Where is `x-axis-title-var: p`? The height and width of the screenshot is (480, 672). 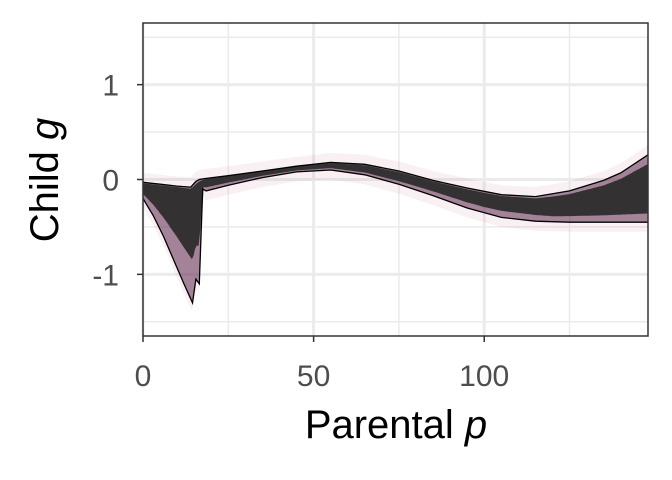 x-axis-title-var: p is located at coordinates (475, 425).